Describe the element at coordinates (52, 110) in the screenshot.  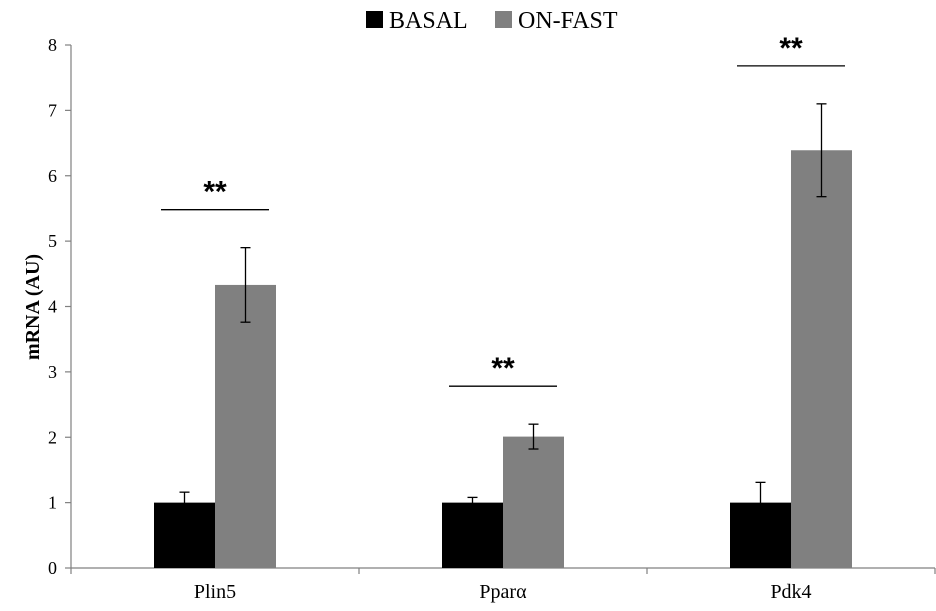
I see `y-tick-label: 7` at that location.